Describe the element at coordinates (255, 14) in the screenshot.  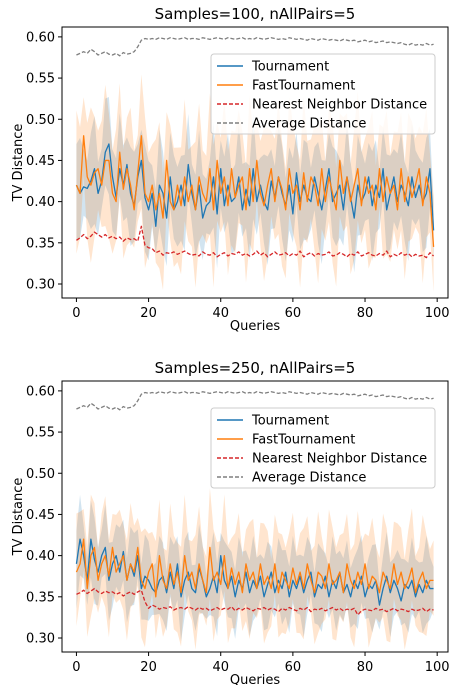
I see `chart-title: Samples=100, nAllPairs=5` at that location.